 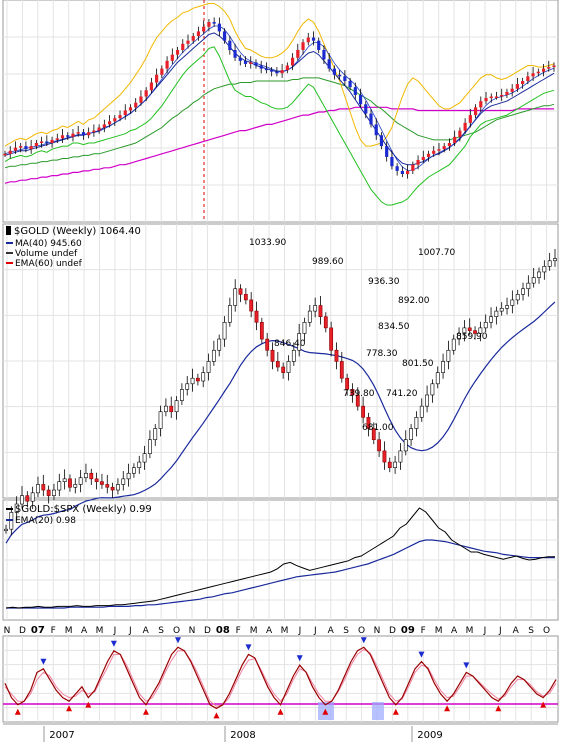 What do you see at coordinates (394, 327) in the screenshot?
I see `price-annotation: 834.50` at bounding box center [394, 327].